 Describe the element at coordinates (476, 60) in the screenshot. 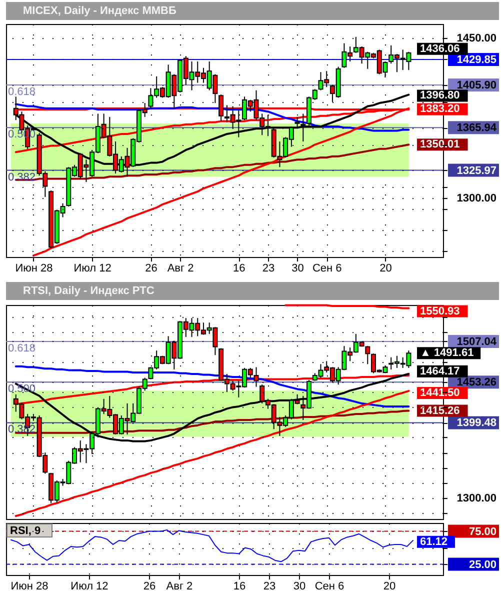

I see `y-tick-label: 1429.85` at that location.